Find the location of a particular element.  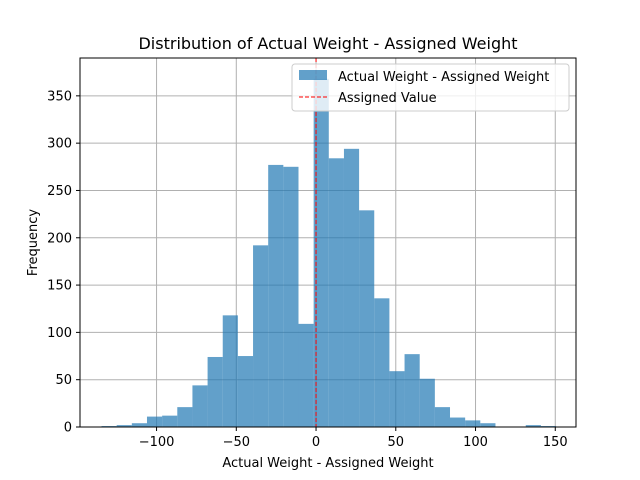

x-tick-label: 100 is located at coordinates (475, 442).